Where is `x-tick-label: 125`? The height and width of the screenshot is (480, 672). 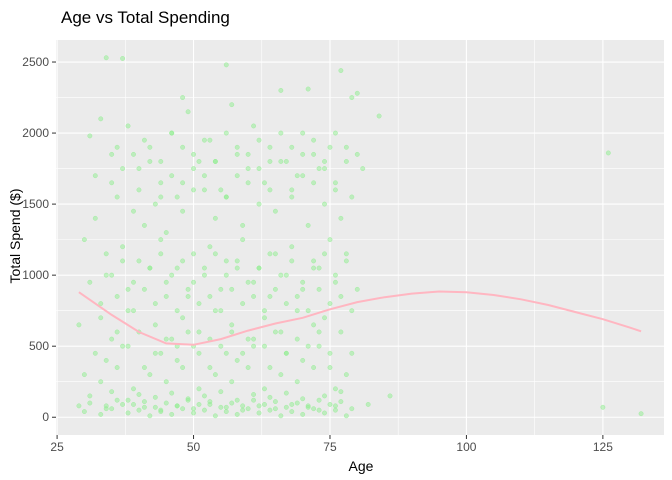
x-tick-label: 125 is located at coordinates (603, 447).